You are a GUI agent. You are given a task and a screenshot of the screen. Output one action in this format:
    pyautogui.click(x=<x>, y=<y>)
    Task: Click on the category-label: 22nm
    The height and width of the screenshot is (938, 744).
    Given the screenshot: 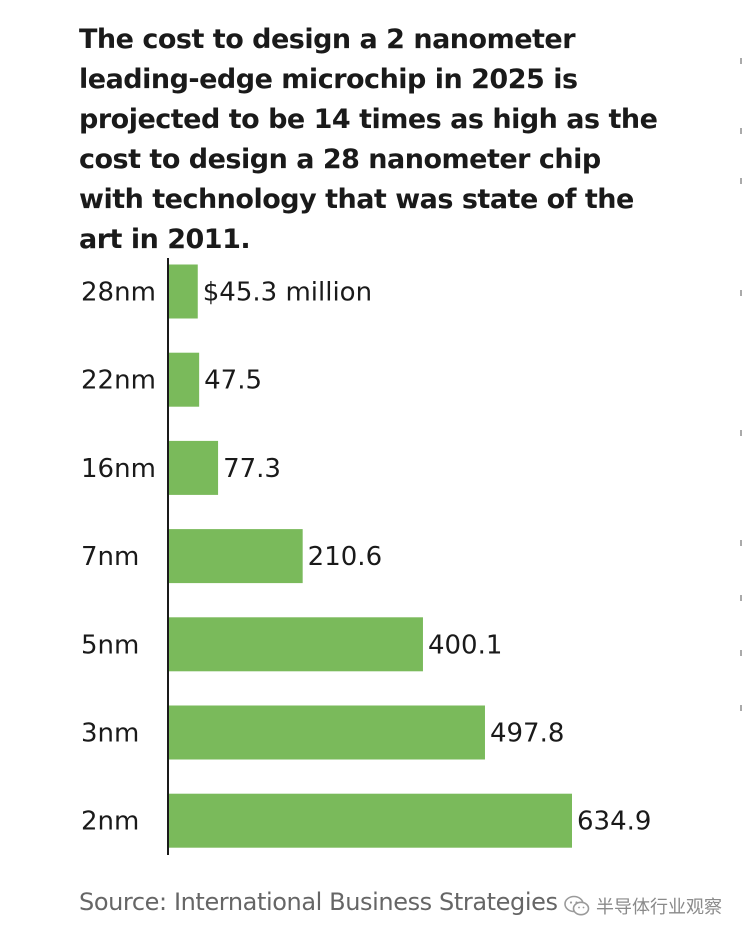 What is the action you would take?
    pyautogui.click(x=118, y=381)
    